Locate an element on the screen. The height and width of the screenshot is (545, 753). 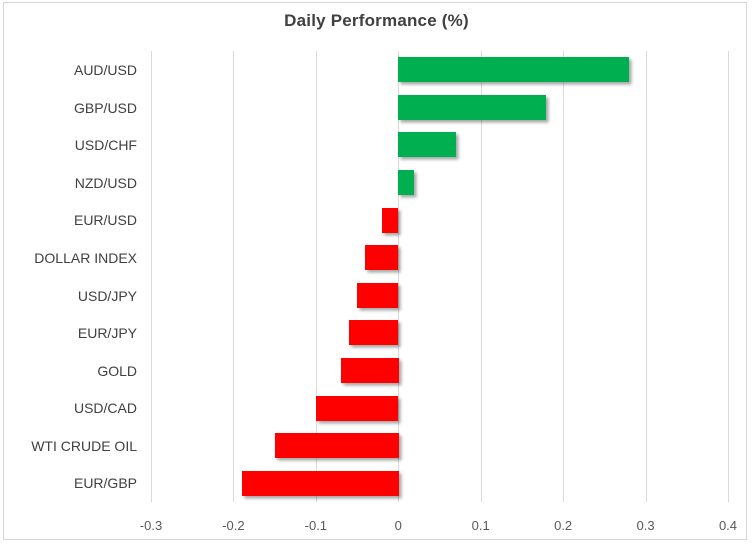
category-label: GBP/USD is located at coordinates (105, 108).